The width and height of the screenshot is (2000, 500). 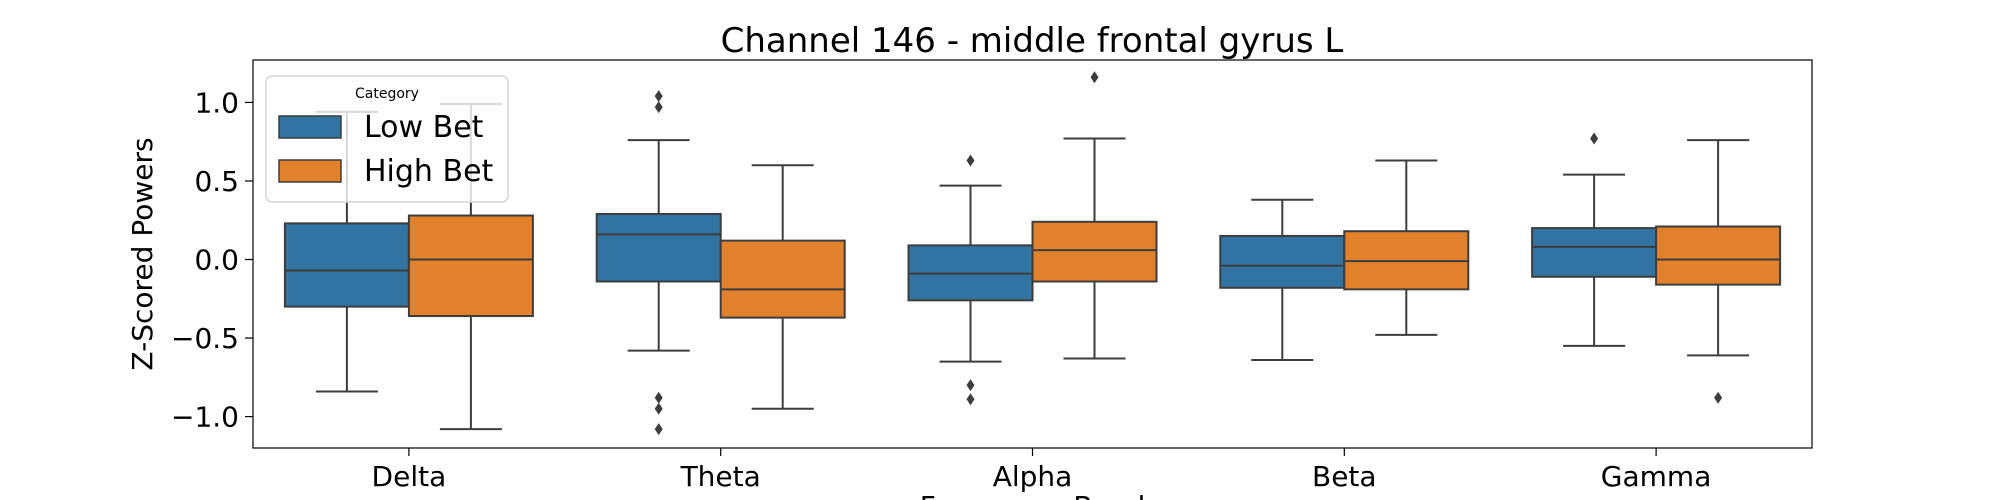 What do you see at coordinates (1032, 495) in the screenshot?
I see `x-axis-label: Frequency Band` at bounding box center [1032, 495].